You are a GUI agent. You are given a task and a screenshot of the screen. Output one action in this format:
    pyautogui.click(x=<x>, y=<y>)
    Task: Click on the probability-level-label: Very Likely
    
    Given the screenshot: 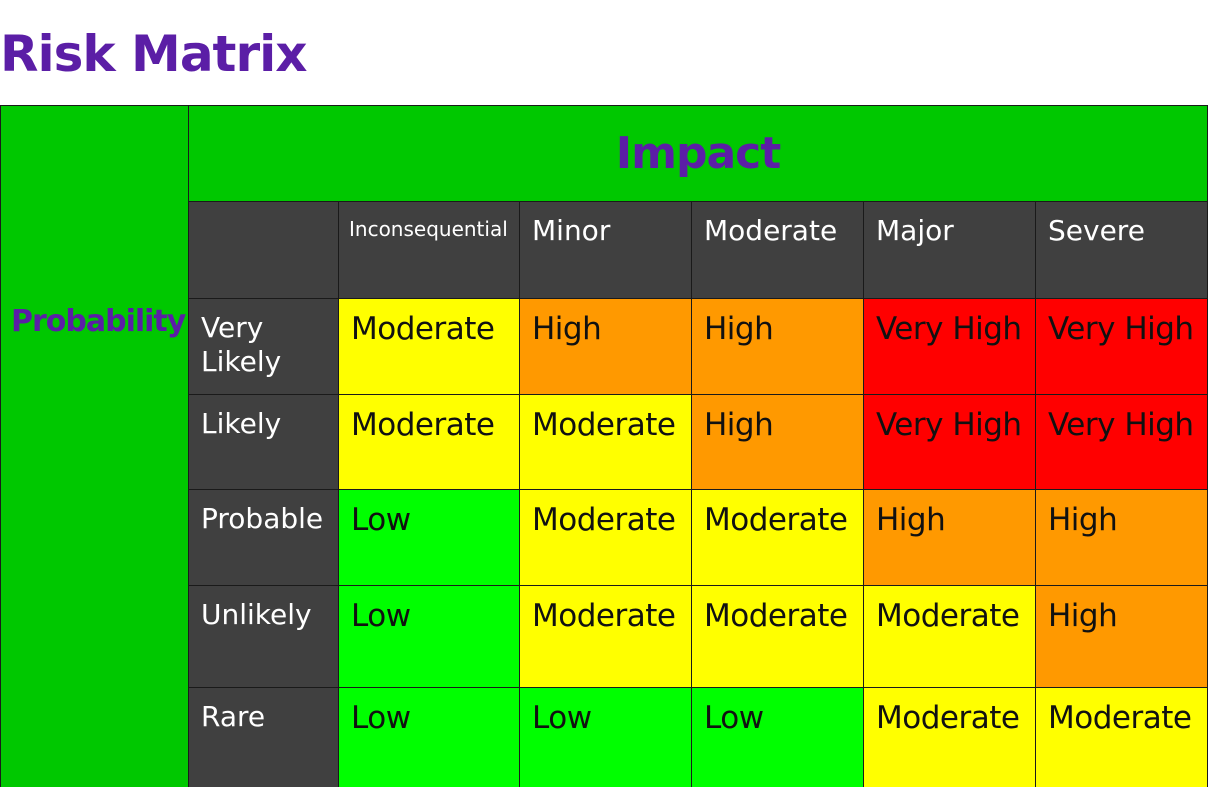 What is the action you would take?
    pyautogui.click(x=263, y=346)
    